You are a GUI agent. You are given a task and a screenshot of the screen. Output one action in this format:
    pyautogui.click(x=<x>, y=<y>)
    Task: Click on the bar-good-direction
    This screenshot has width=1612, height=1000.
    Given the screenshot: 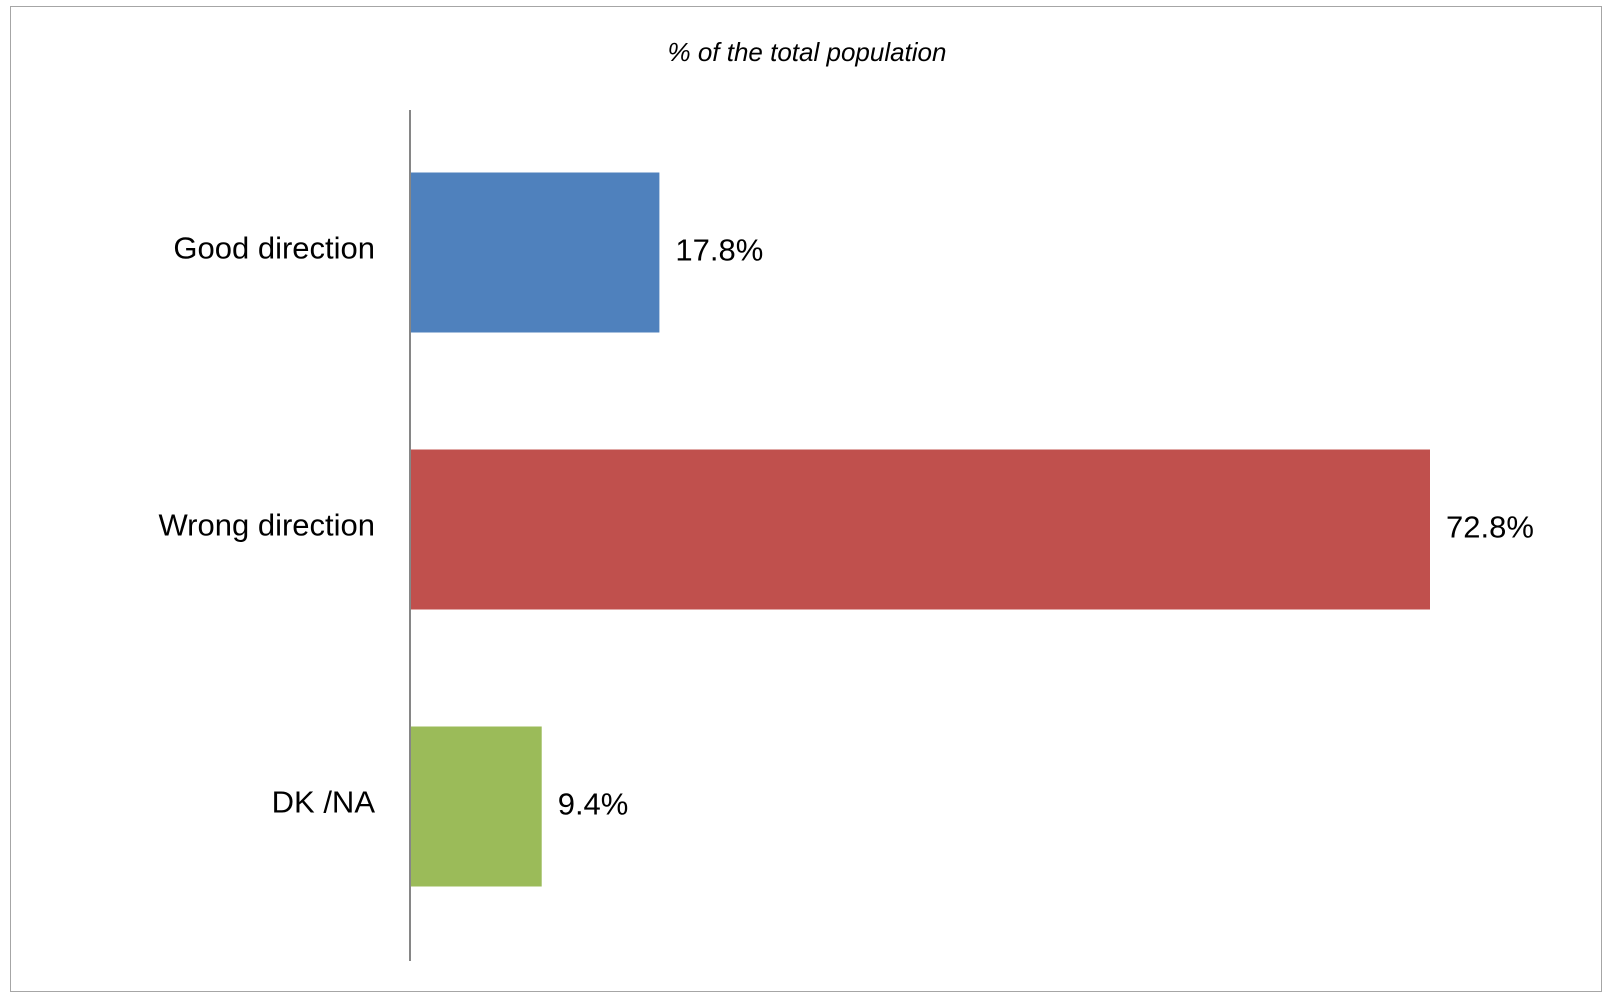 What is the action you would take?
    pyautogui.click(x=535, y=252)
    